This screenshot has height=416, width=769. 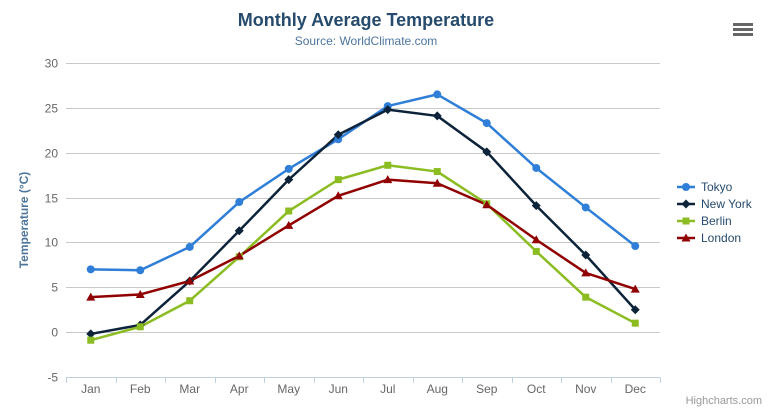 I want to click on legend-item-london: London, so click(x=714, y=237).